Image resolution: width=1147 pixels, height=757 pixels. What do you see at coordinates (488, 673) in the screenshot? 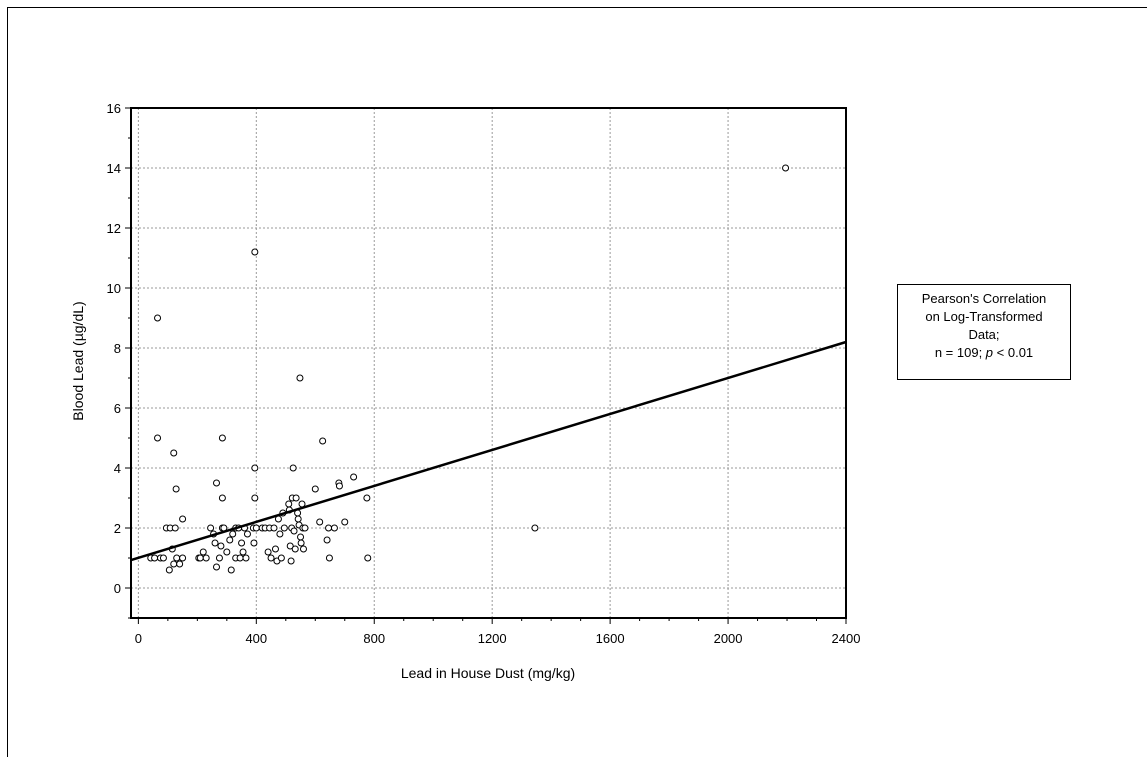
I see `x-axis-label: Lead in House Dust (mg/kg)` at bounding box center [488, 673].